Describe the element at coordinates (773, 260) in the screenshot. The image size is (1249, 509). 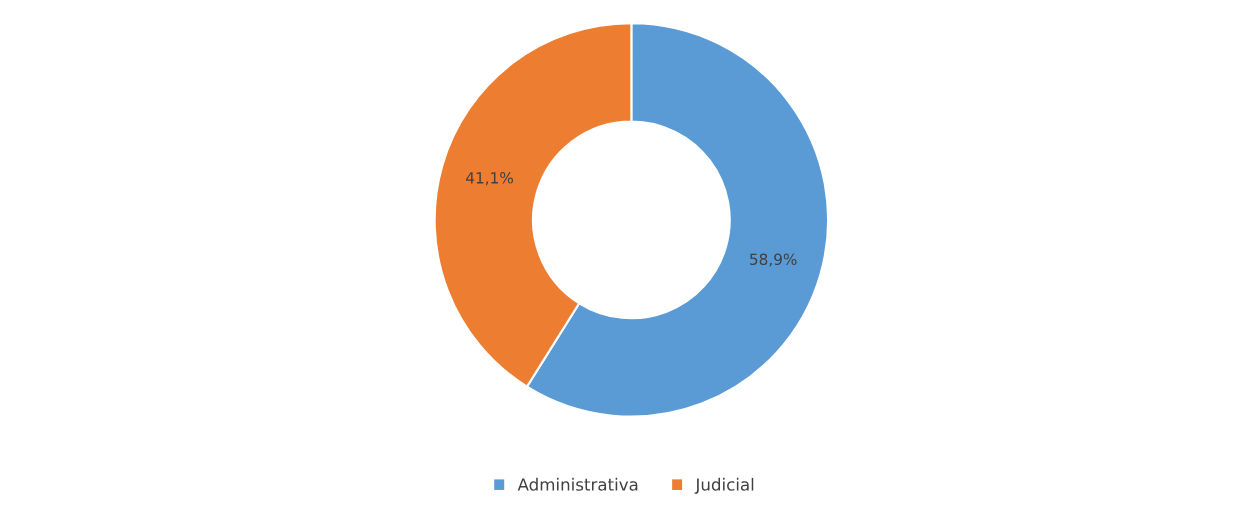
I see `data-label: 58,9%` at that location.